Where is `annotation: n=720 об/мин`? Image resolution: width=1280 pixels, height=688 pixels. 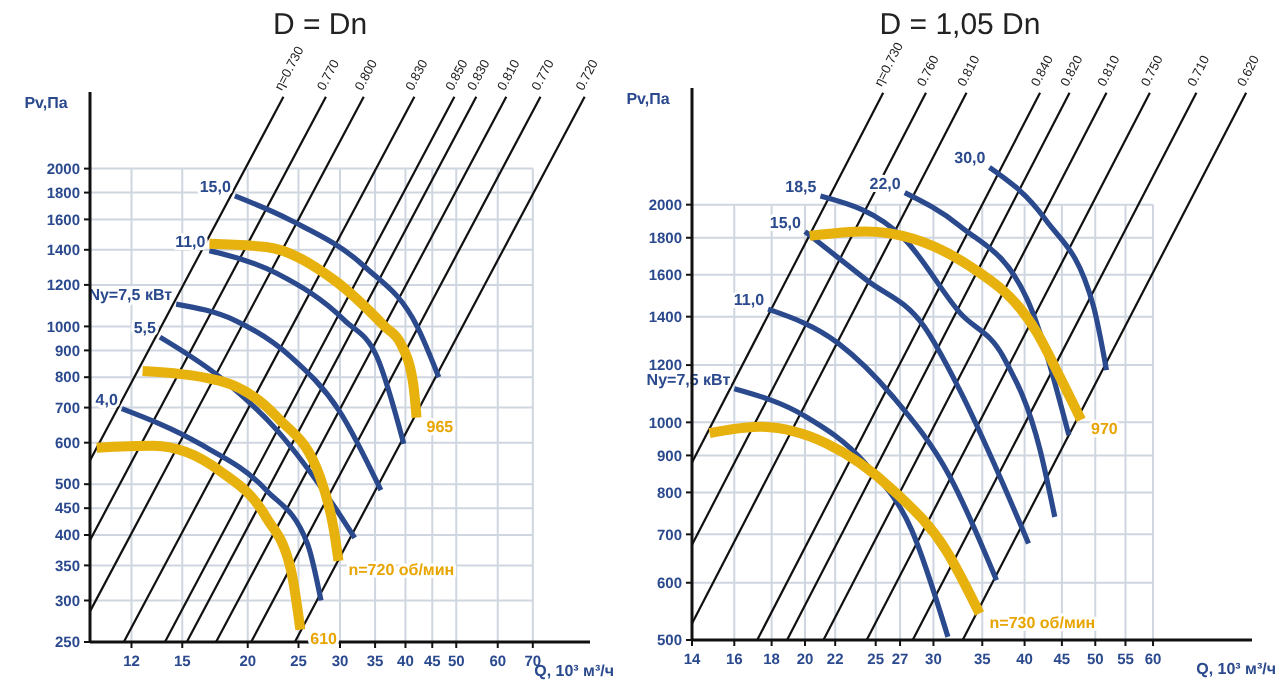
annotation: n=720 об/мин is located at coordinates (401, 569).